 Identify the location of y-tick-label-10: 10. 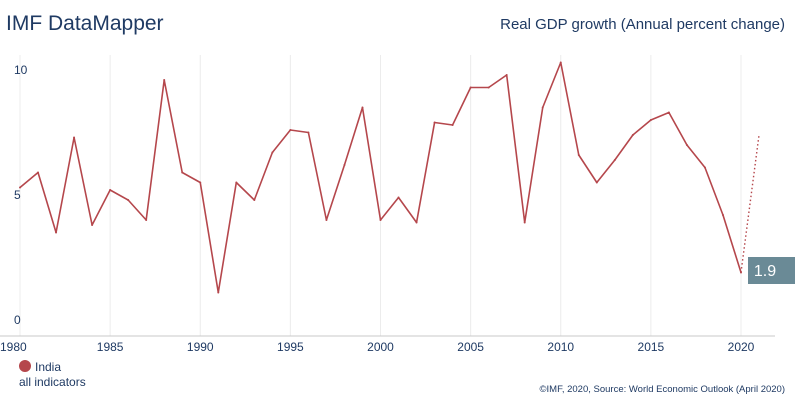
(21, 70).